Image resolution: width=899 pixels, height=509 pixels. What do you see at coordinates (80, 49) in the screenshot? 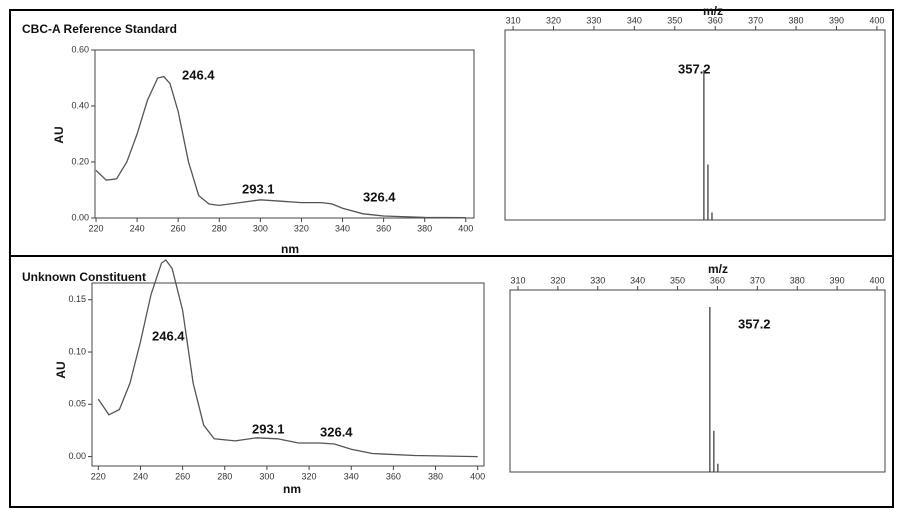
I see `y-tick-label: 0.60` at bounding box center [80, 49].